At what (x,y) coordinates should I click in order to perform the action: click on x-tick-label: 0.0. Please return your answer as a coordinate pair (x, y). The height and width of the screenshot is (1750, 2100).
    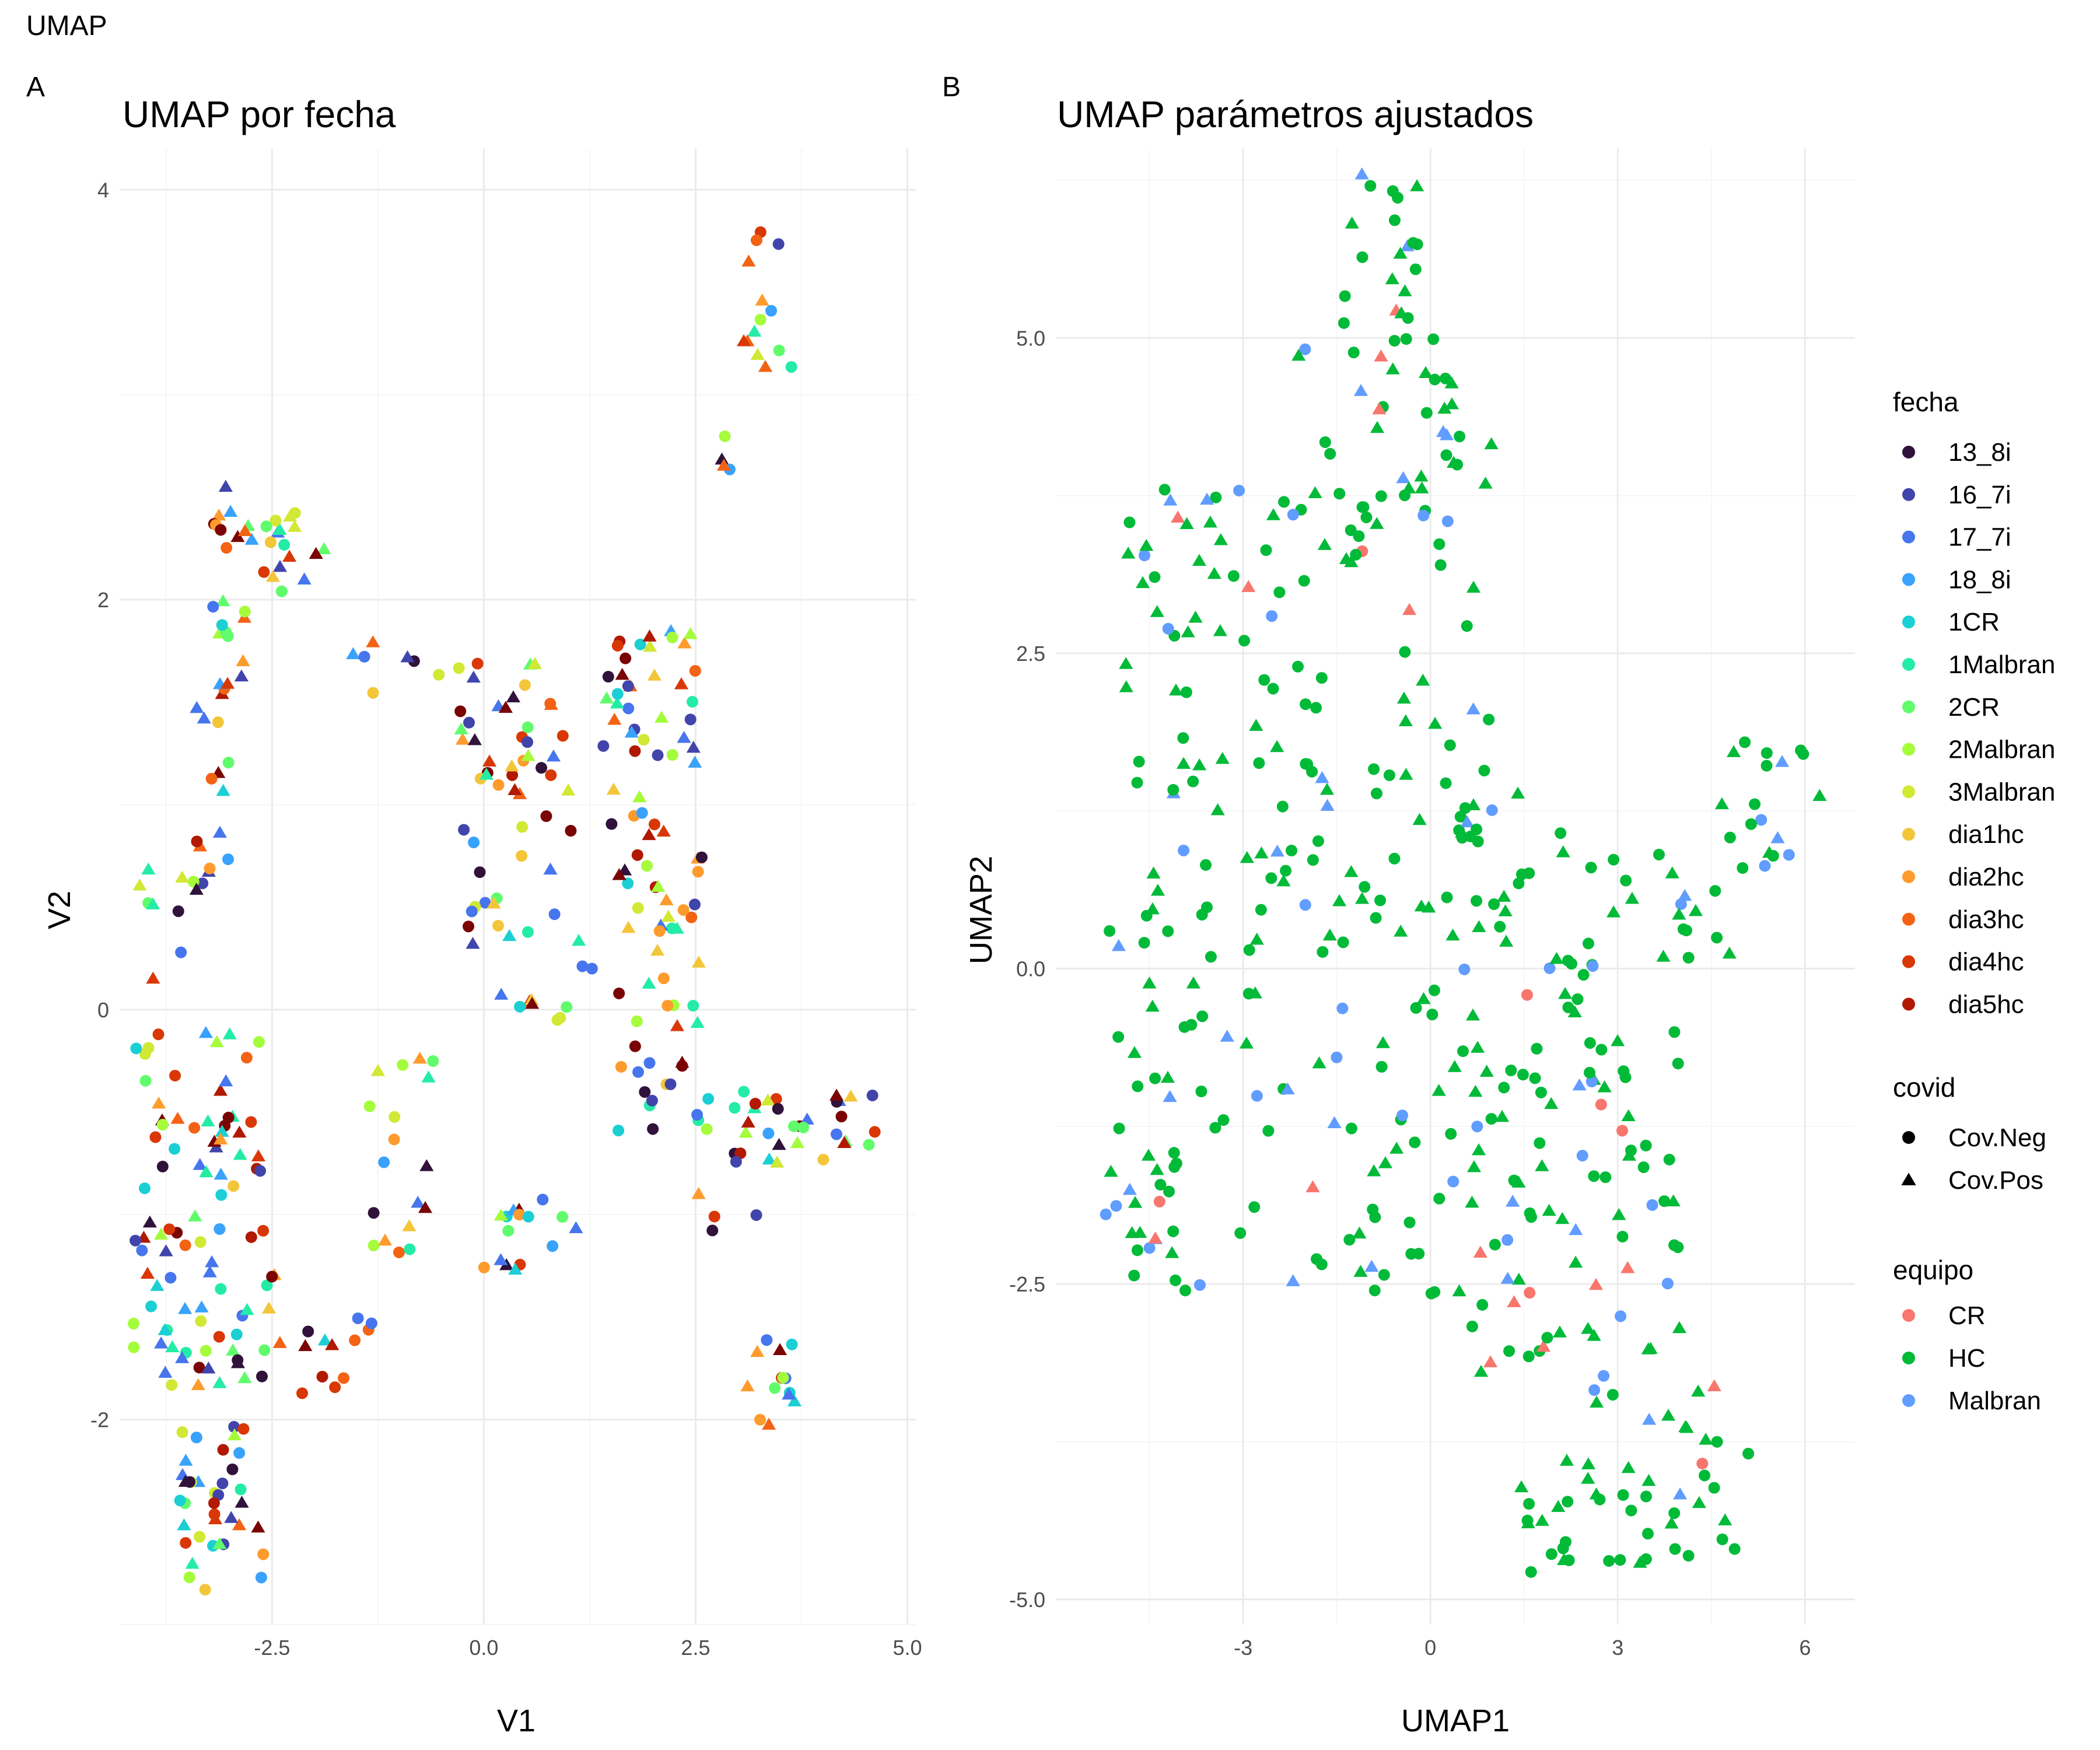
    Looking at the image, I should click on (483, 1648).